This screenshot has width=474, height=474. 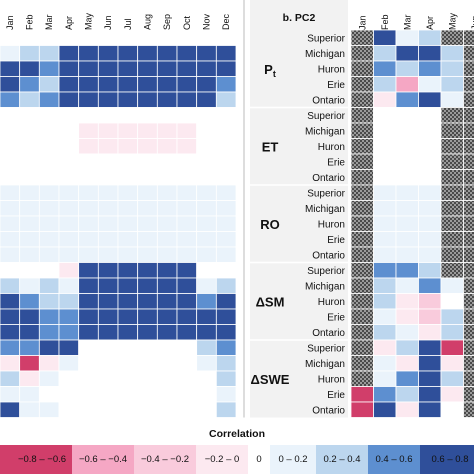 I want to click on lake-label: Huron, so click(x=331, y=69).